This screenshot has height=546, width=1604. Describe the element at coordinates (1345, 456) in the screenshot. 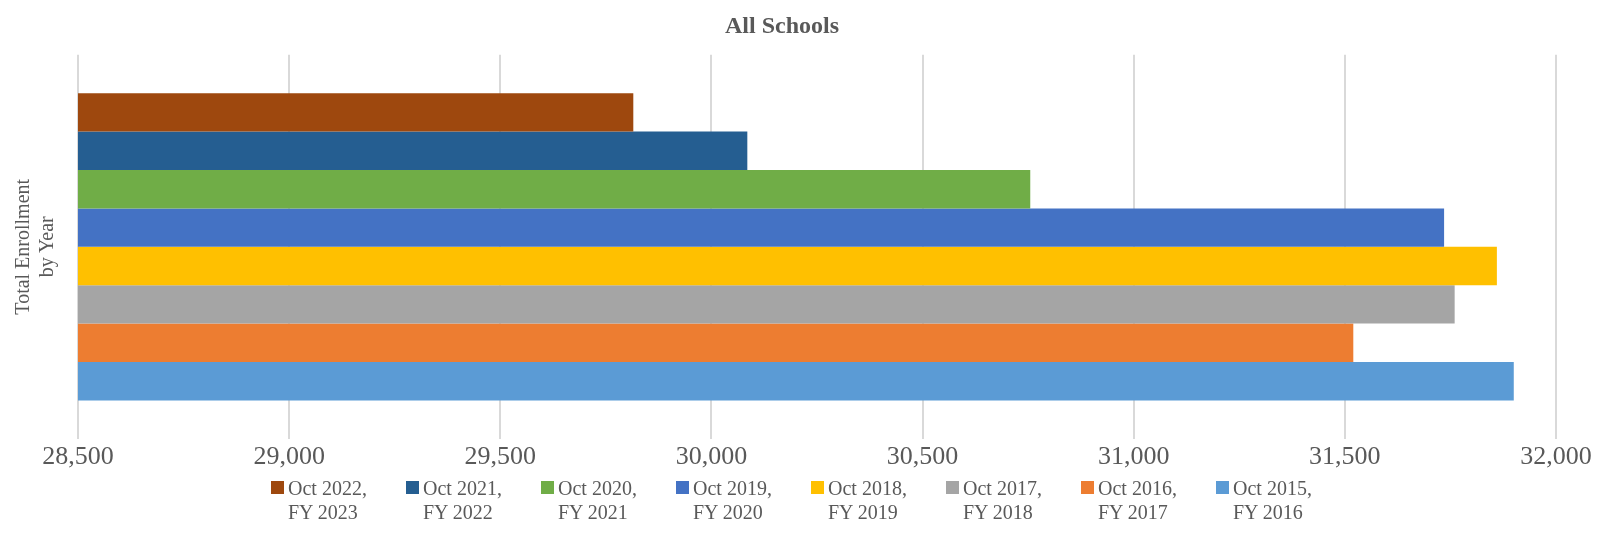

I see `x-tick-label: 31,500` at that location.